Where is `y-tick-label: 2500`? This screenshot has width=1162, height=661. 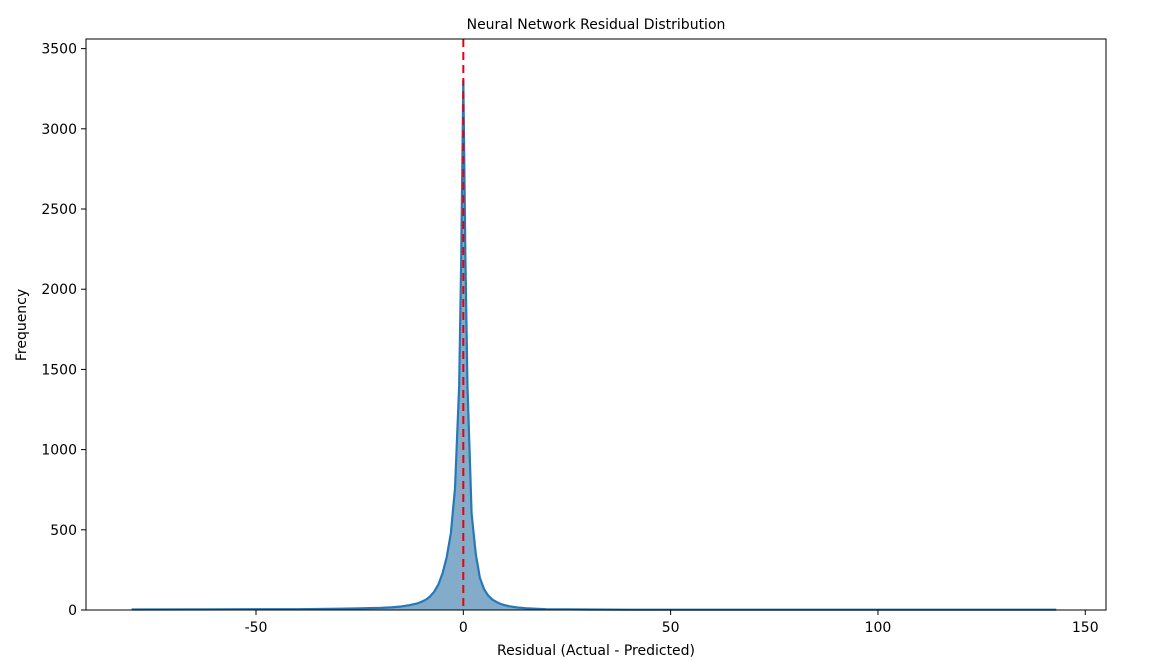 y-tick-label: 2500 is located at coordinates (59, 210).